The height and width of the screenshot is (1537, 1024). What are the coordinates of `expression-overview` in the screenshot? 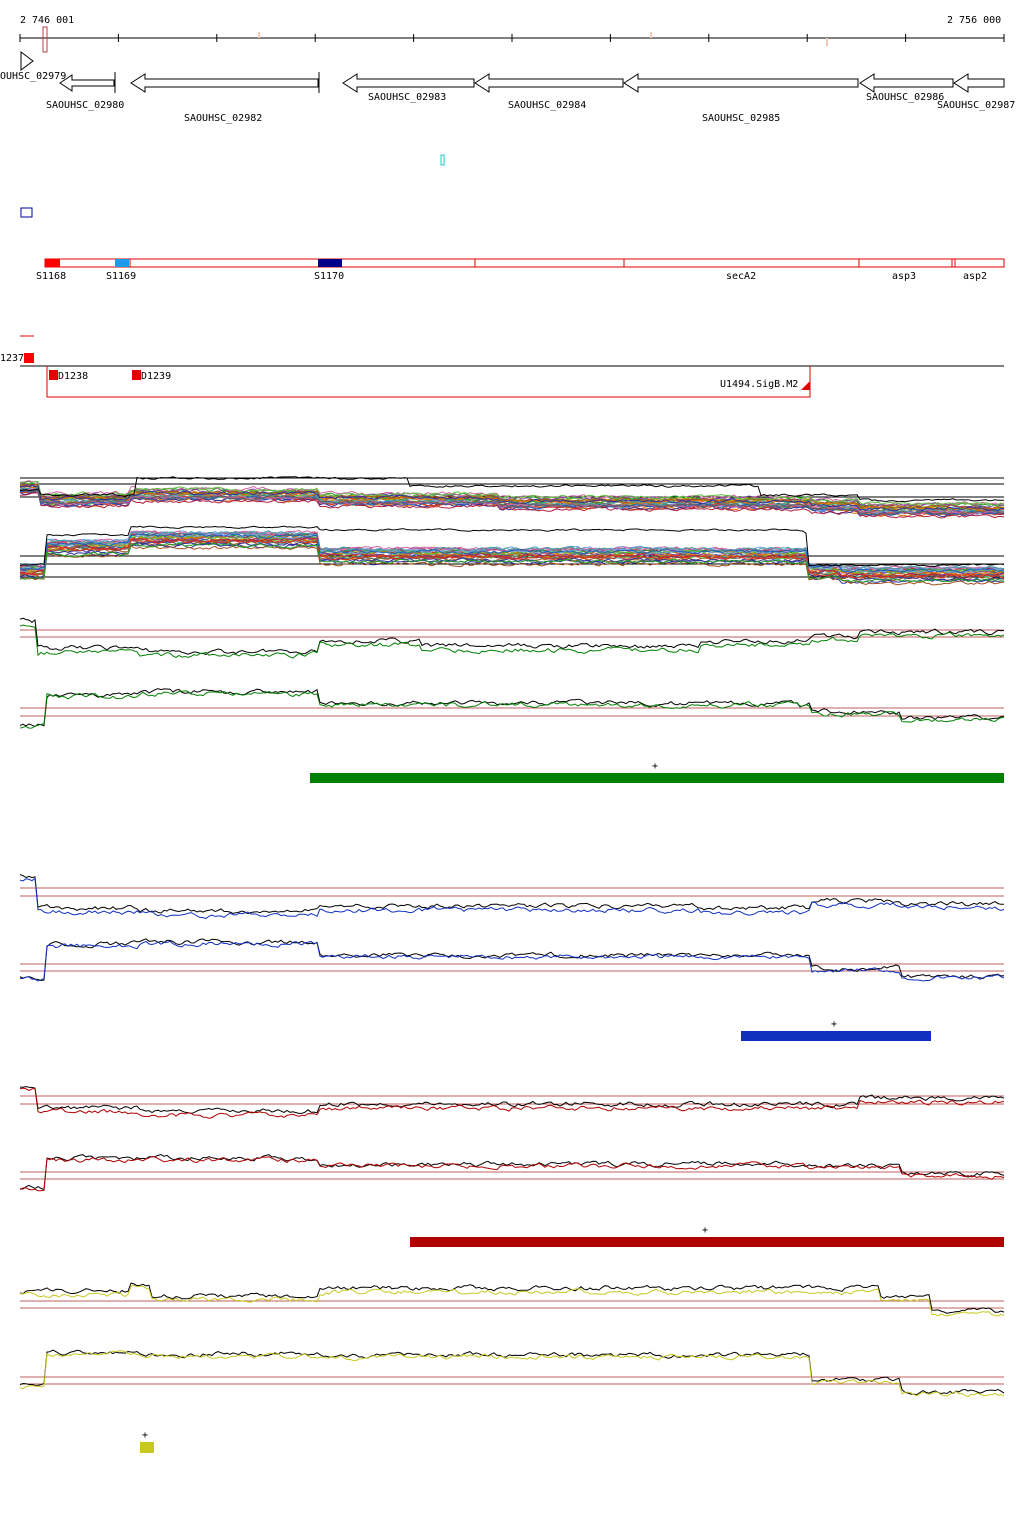 It's located at (512, 531).